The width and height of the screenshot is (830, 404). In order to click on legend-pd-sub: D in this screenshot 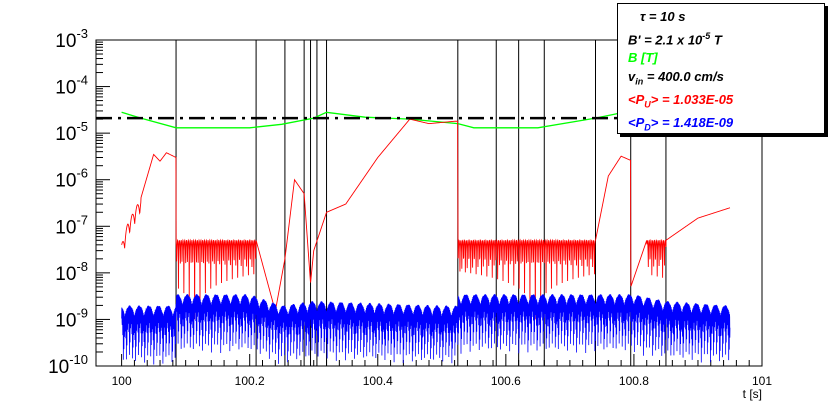, I will do `click(647, 127)`.